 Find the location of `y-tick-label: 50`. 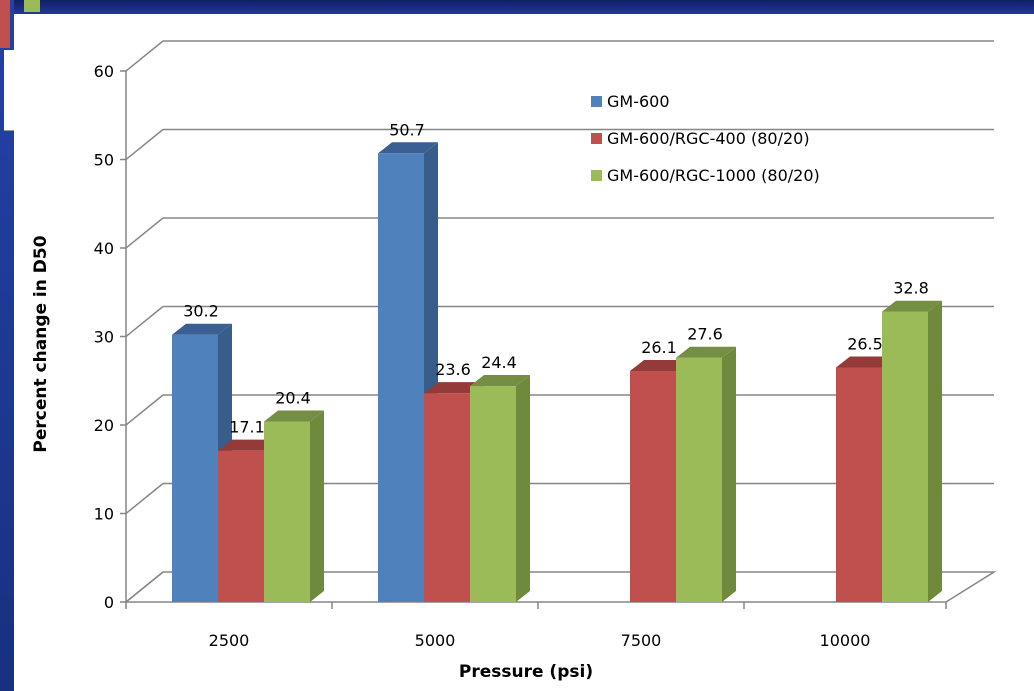

y-tick-label: 50 is located at coordinates (104, 160).